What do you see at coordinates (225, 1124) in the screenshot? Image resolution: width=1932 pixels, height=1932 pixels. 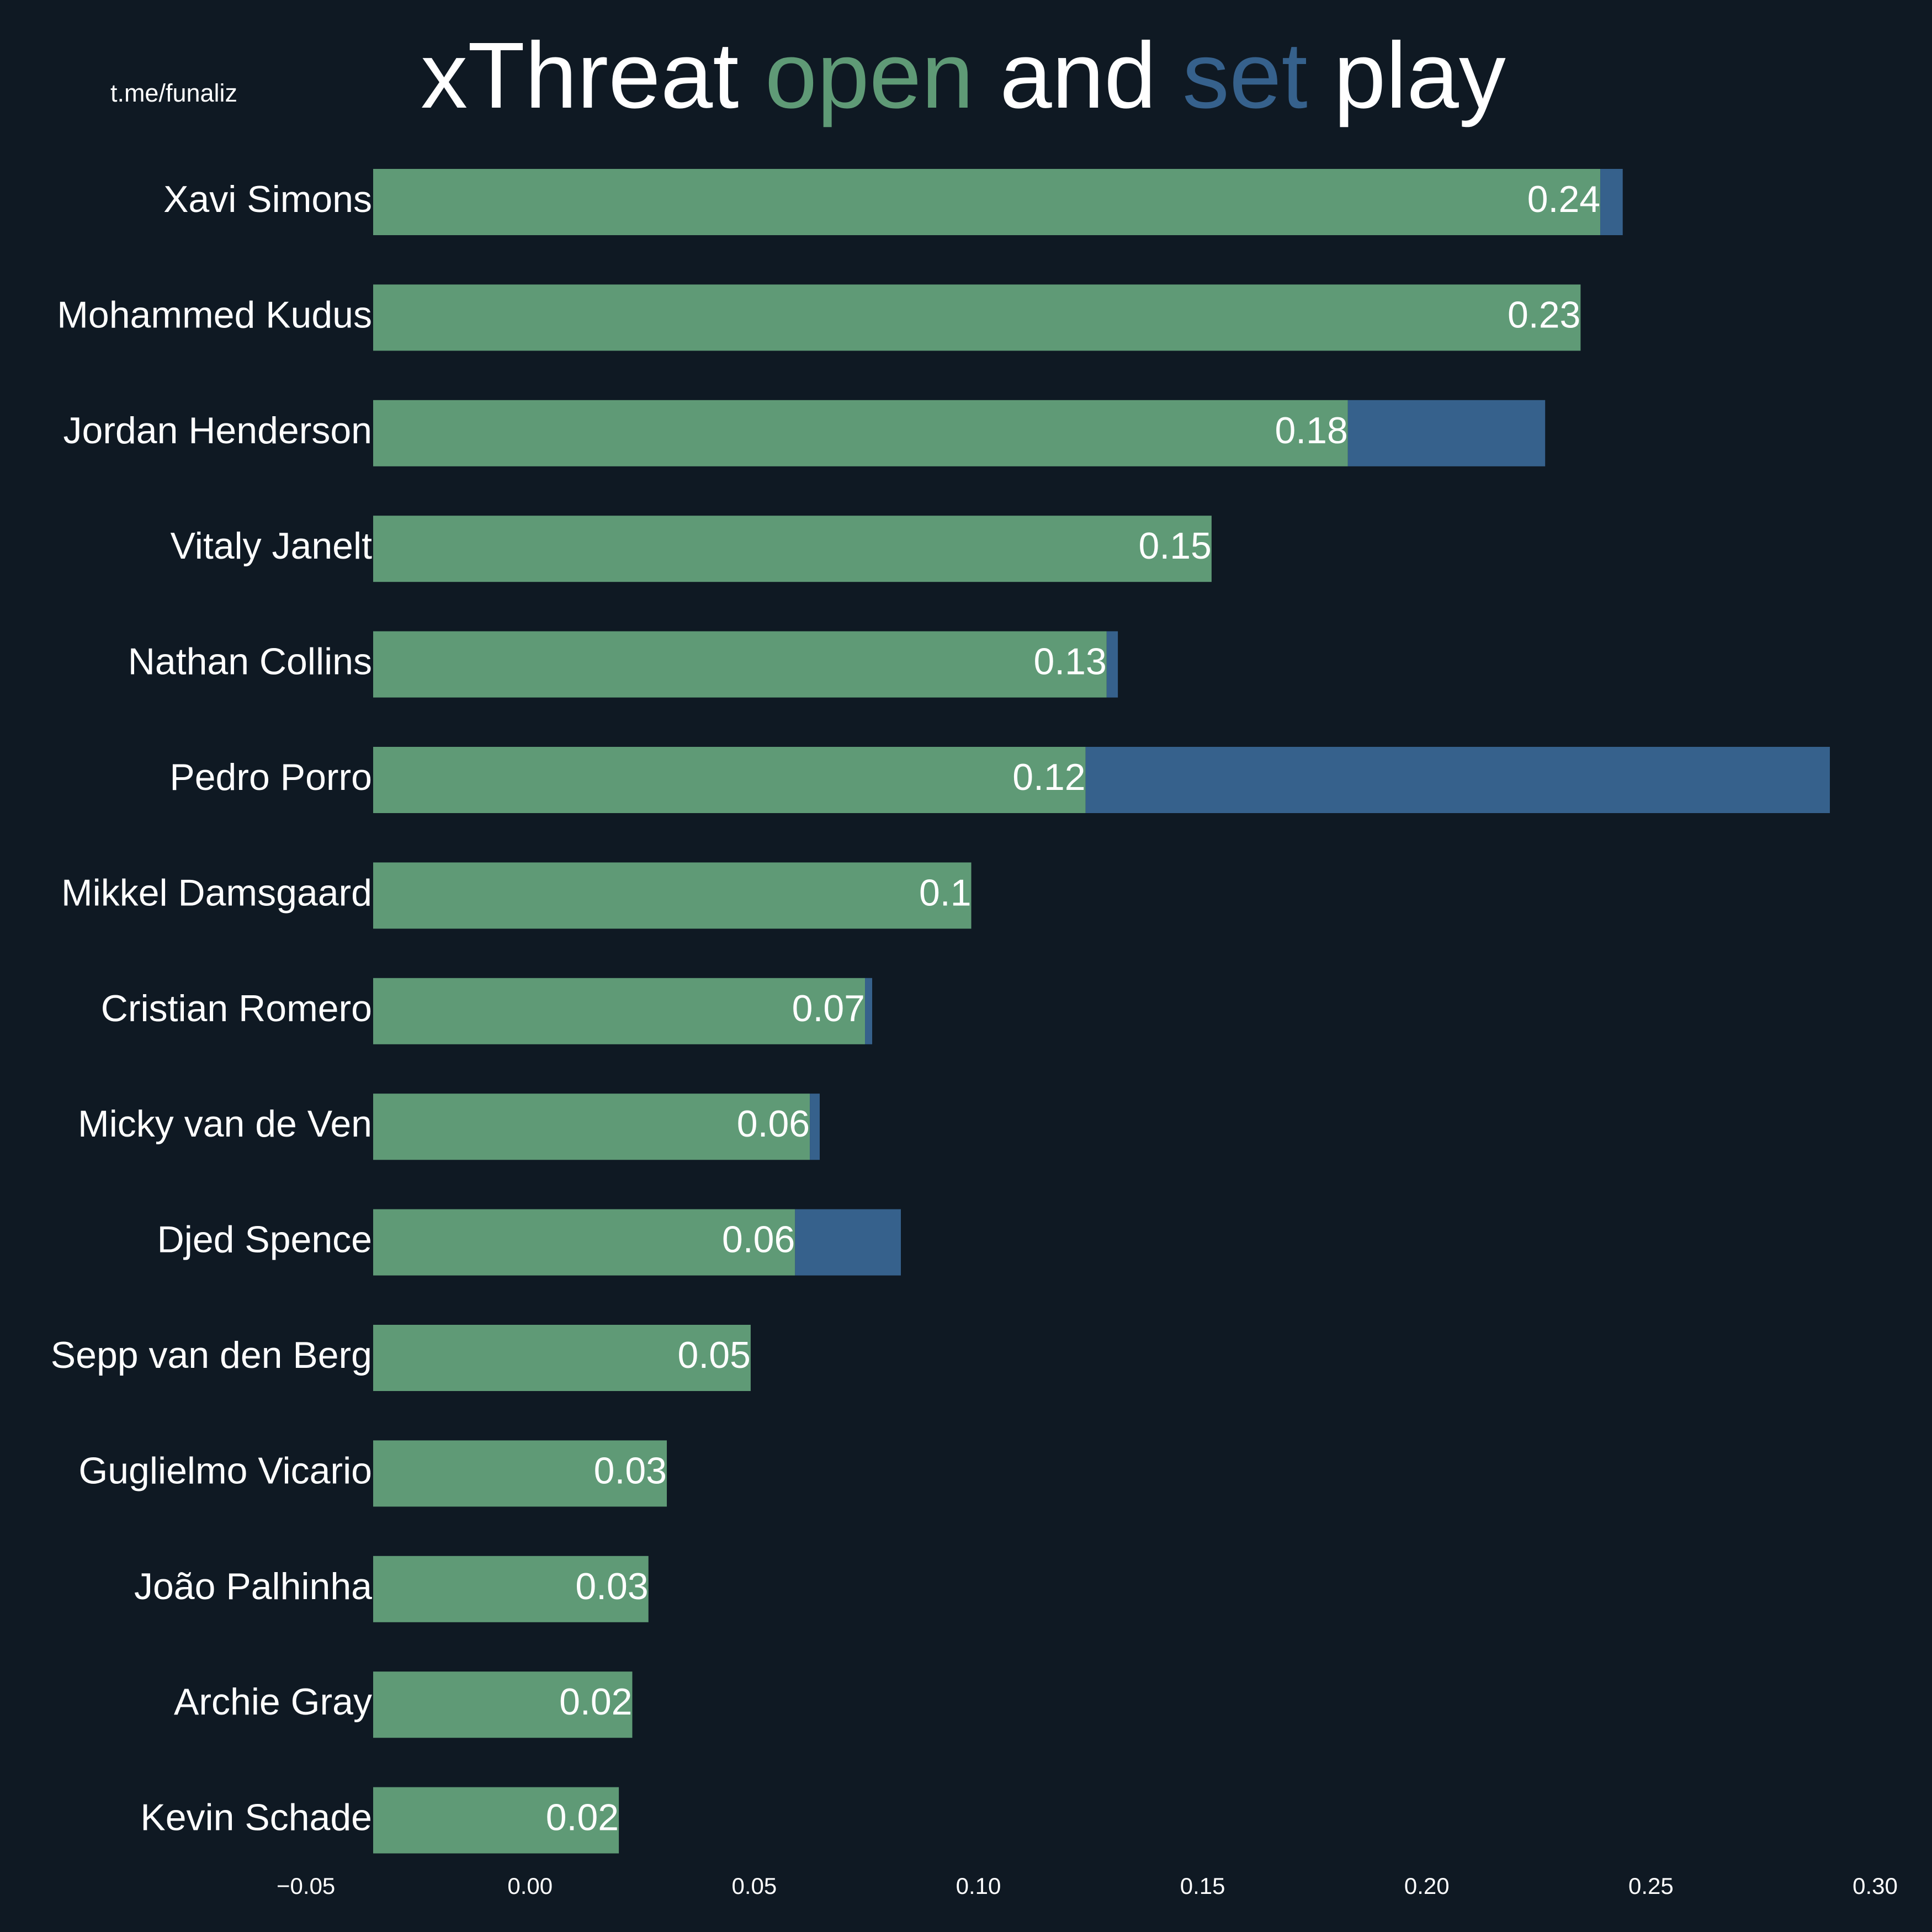 I see `y-tick-label: Micky van de Ven` at bounding box center [225, 1124].